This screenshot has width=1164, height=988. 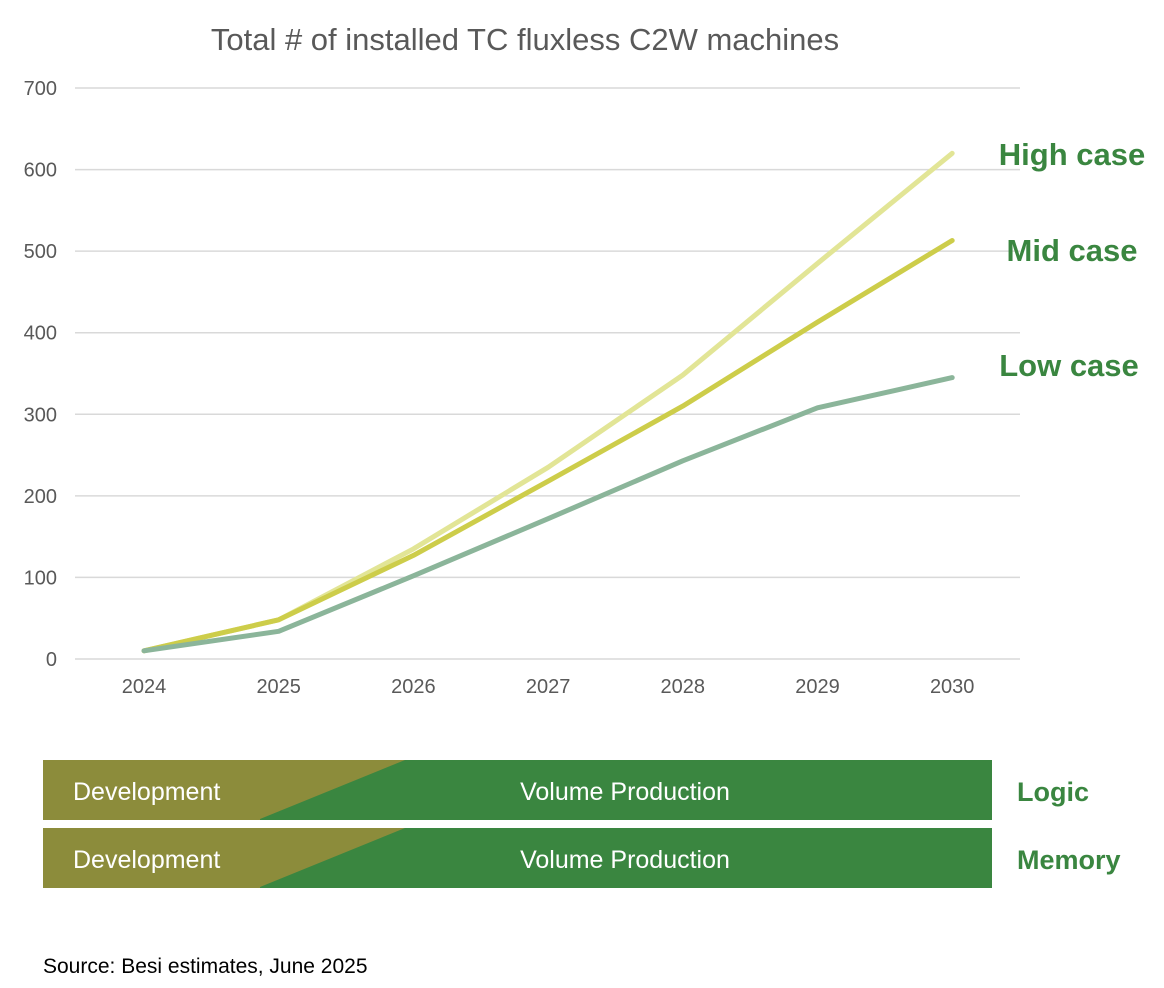 What do you see at coordinates (40, 415) in the screenshot?
I see `y-tick-label: 300` at bounding box center [40, 415].